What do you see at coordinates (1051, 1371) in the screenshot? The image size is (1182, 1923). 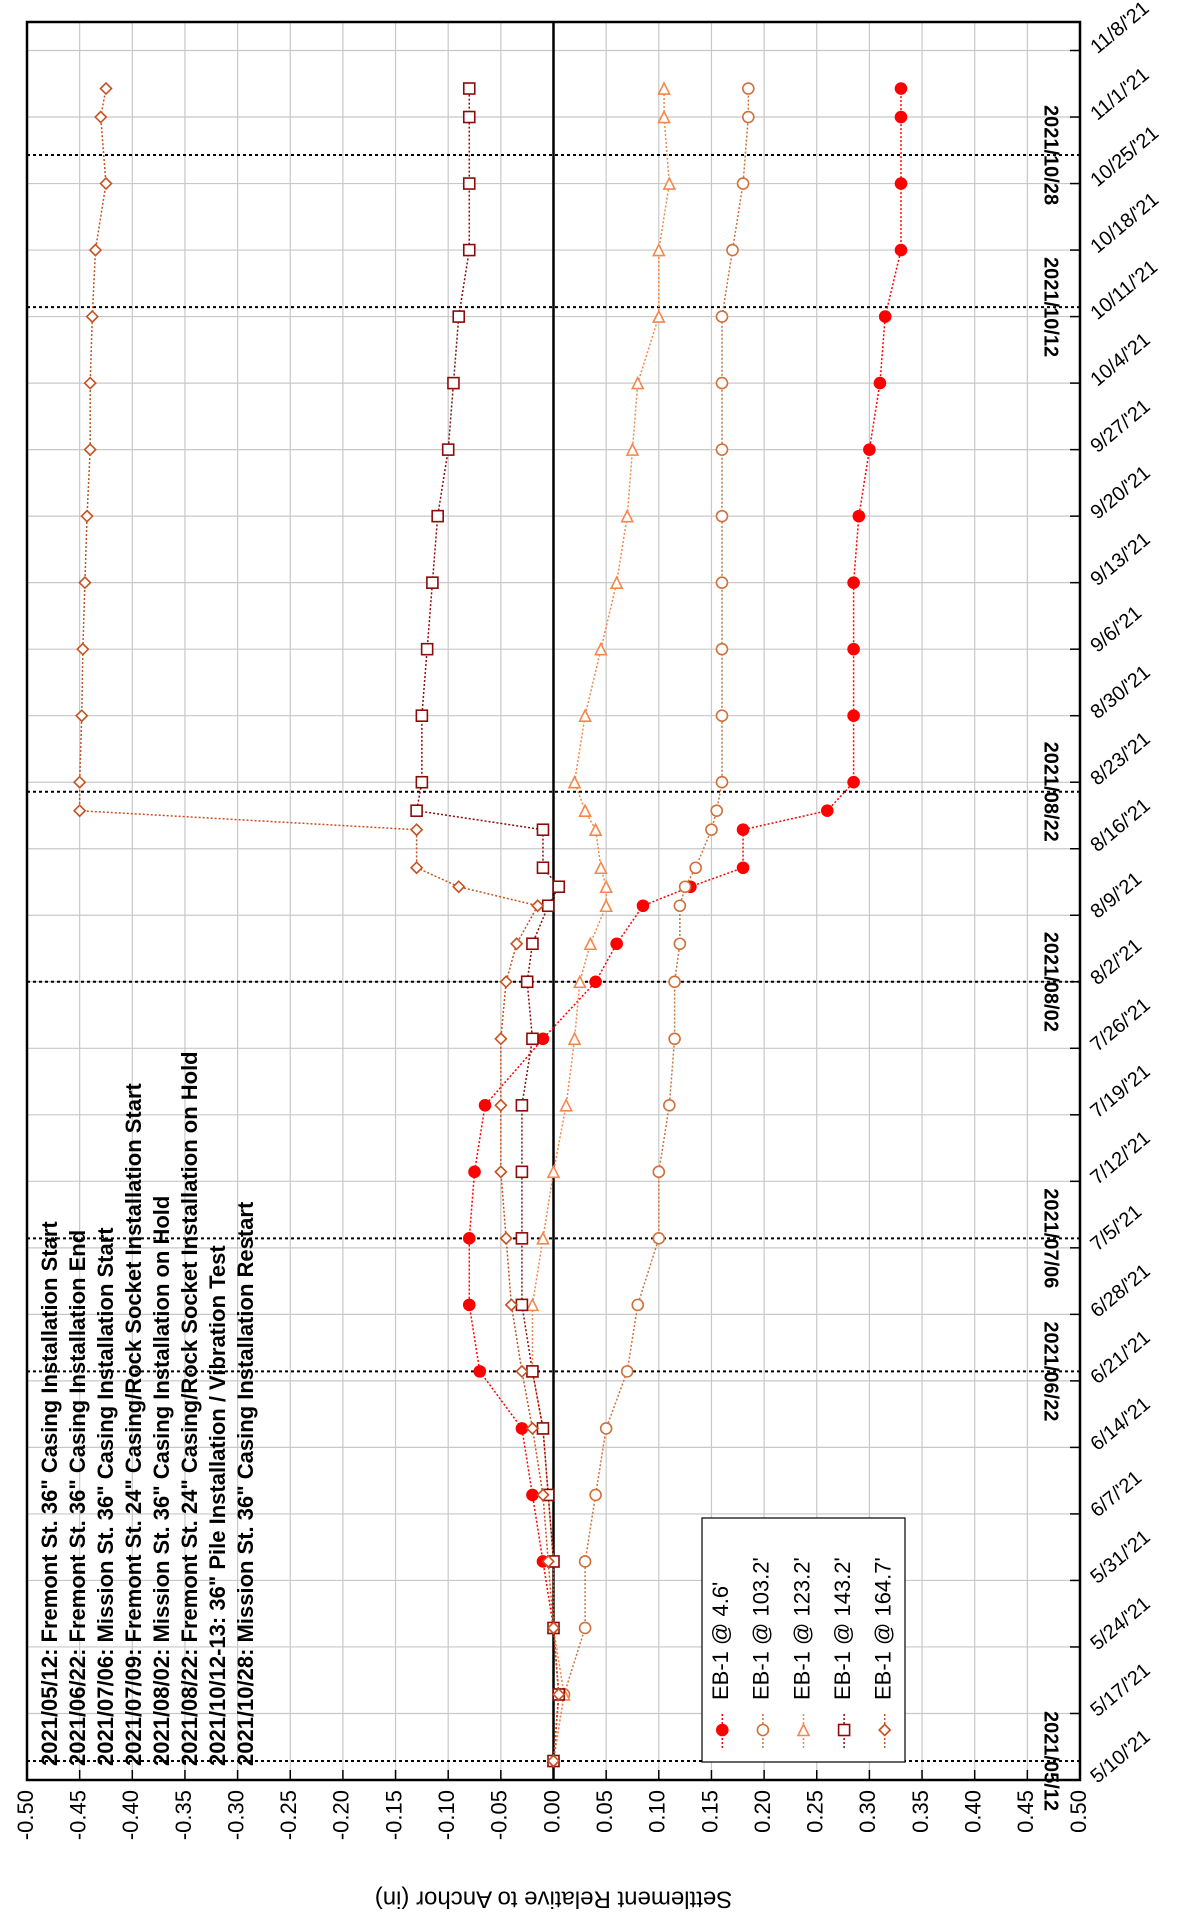 I see `event-label: 2021/06/22` at bounding box center [1051, 1371].